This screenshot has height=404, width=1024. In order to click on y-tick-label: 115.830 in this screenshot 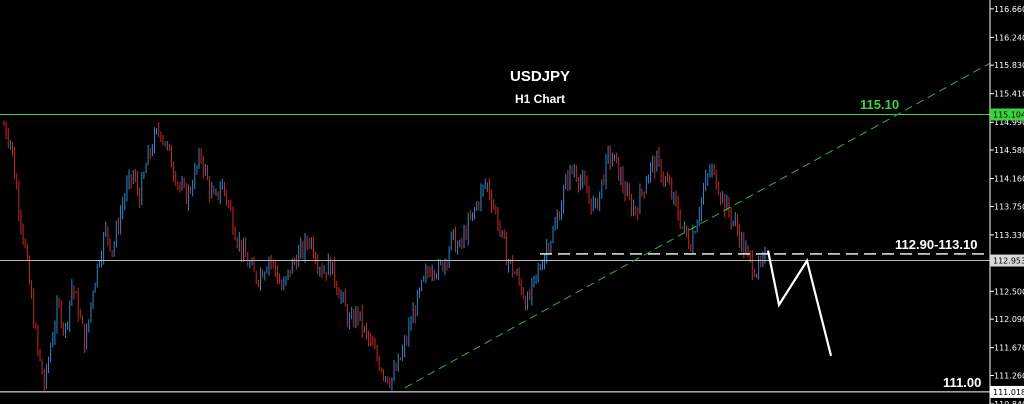, I will do `click(1009, 65)`.